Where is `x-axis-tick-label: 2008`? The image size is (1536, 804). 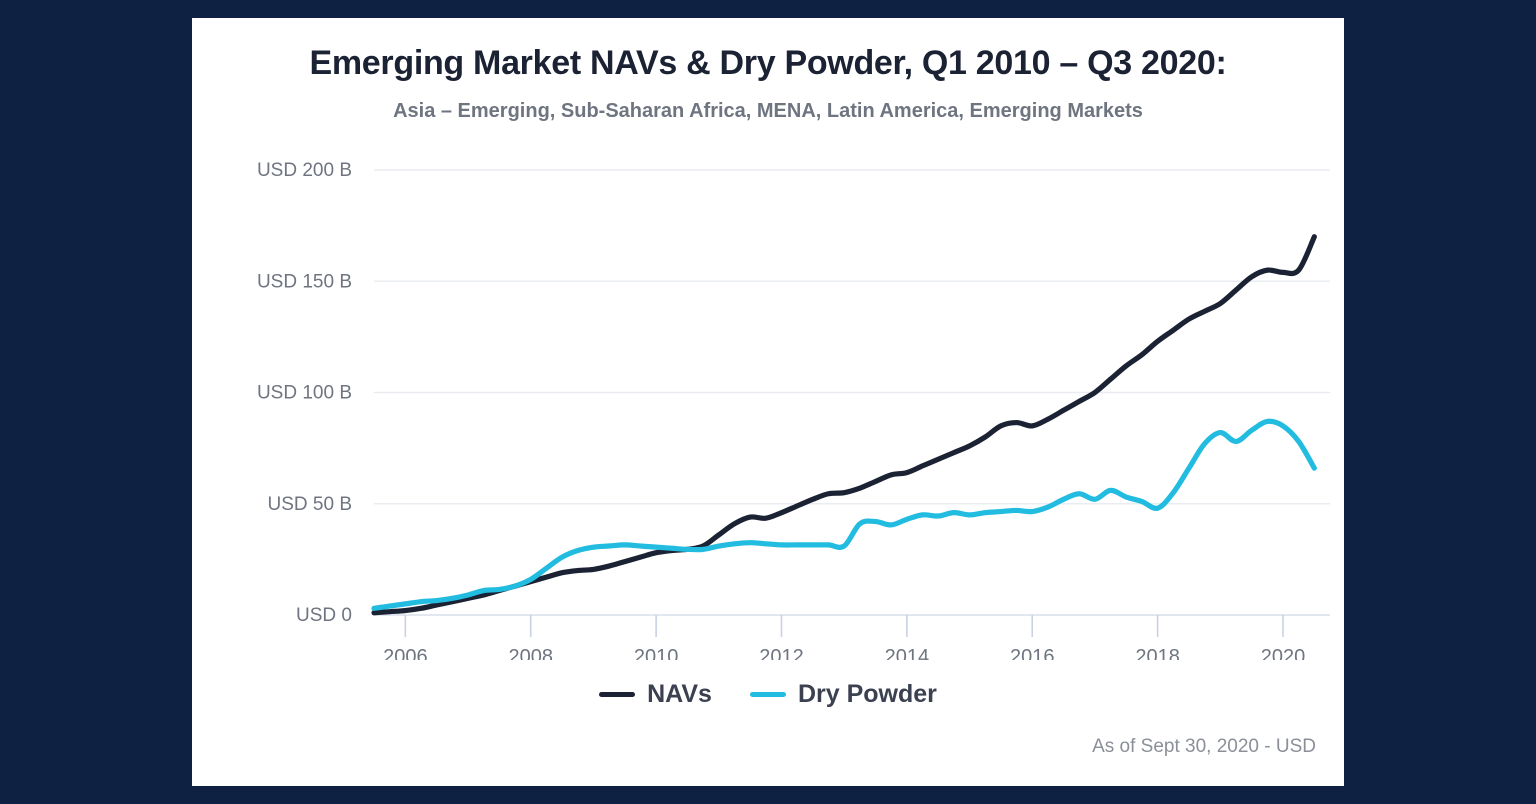
x-axis-tick-label: 2008 is located at coordinates (530, 653).